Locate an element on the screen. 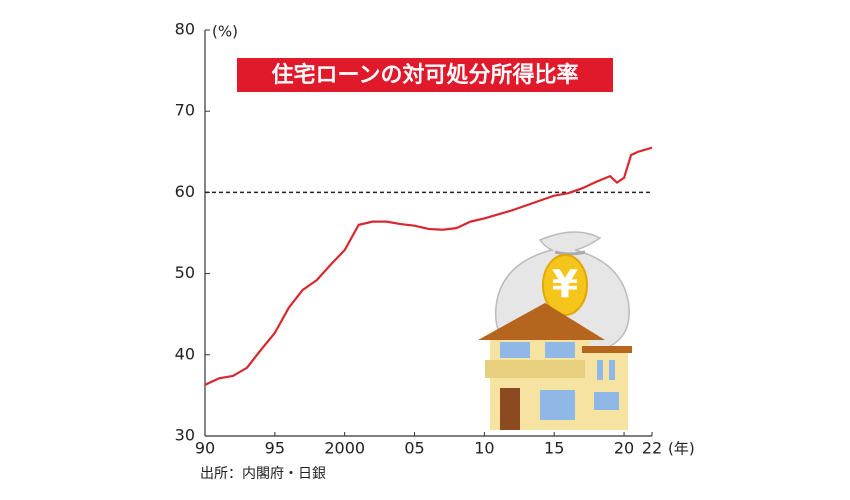 The width and height of the screenshot is (850, 500). x-tick-label: 22 is located at coordinates (652, 448).